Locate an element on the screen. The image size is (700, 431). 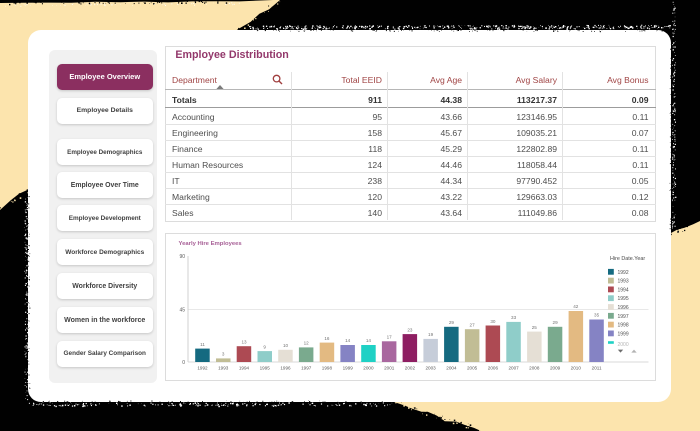
svg-text: 2010 is located at coordinates (575, 368).